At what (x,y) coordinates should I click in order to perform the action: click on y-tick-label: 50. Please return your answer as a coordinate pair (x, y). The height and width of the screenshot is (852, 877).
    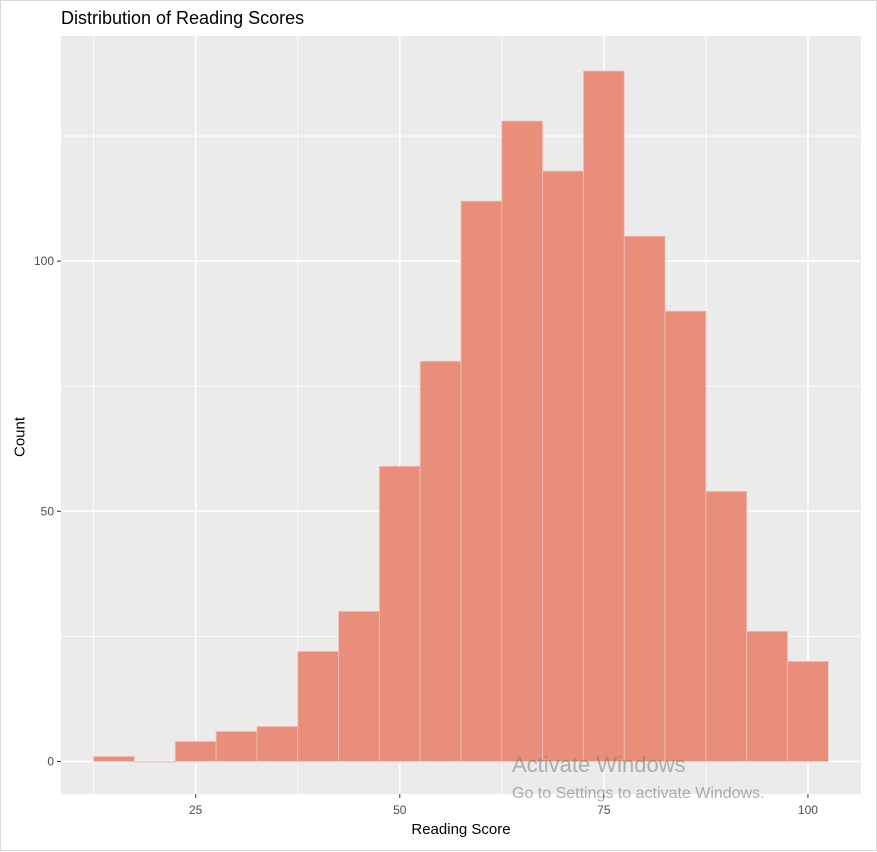
    Looking at the image, I should click on (48, 511).